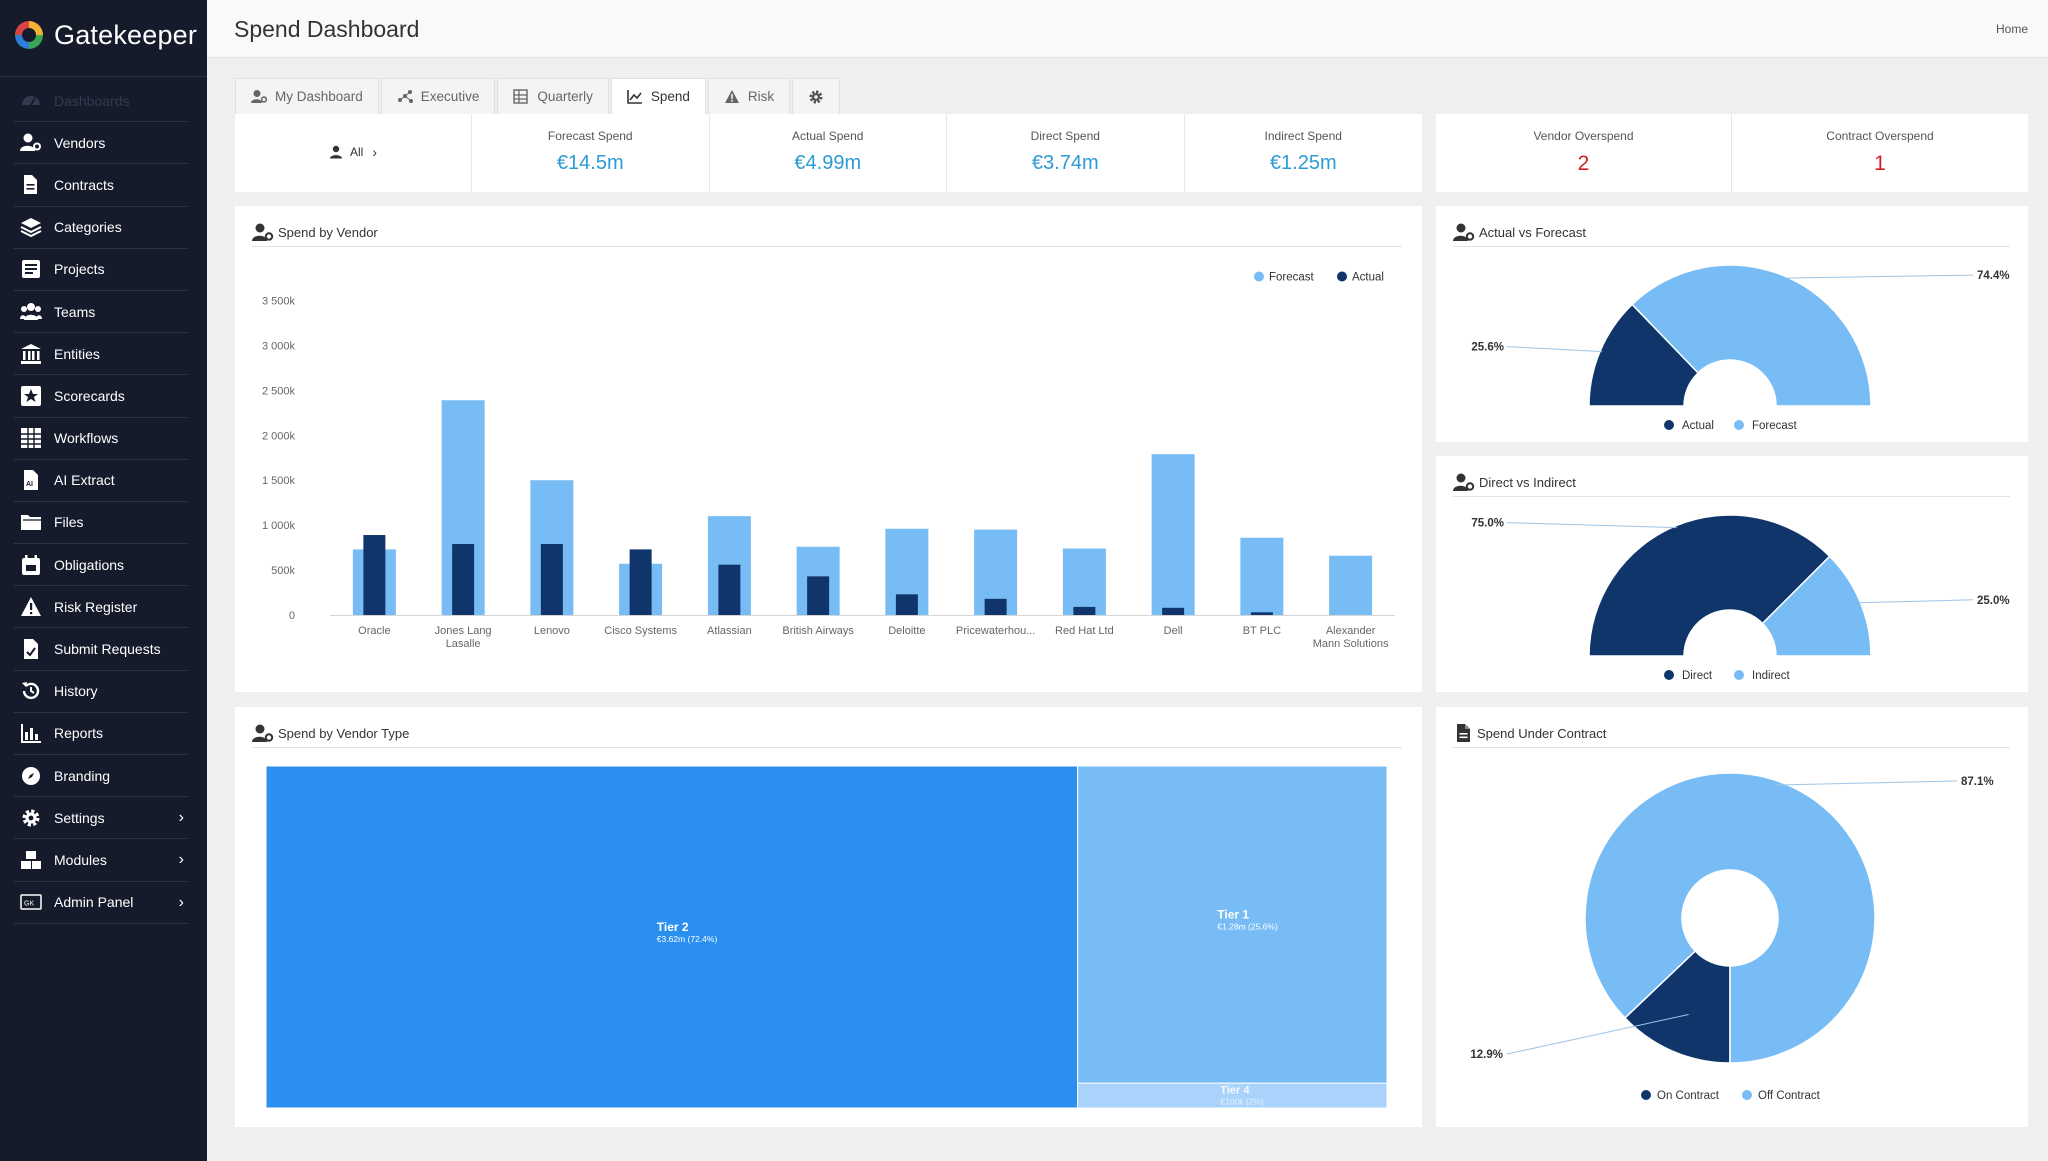 This screenshot has height=1161, width=2048. I want to click on sidebar-item-modules: Modules ›, so click(101, 860).